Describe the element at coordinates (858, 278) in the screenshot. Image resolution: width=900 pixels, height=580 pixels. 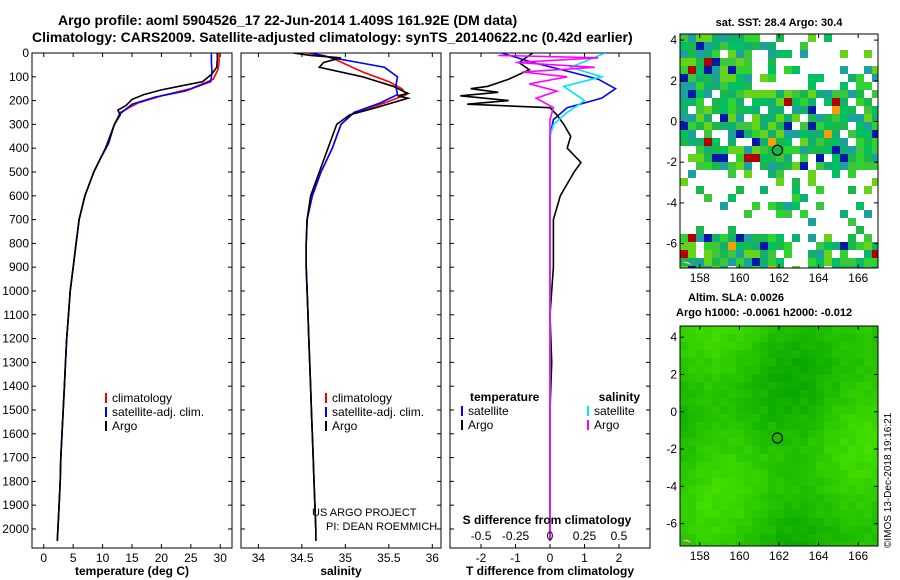
I see `x-tick-label: 166` at that location.